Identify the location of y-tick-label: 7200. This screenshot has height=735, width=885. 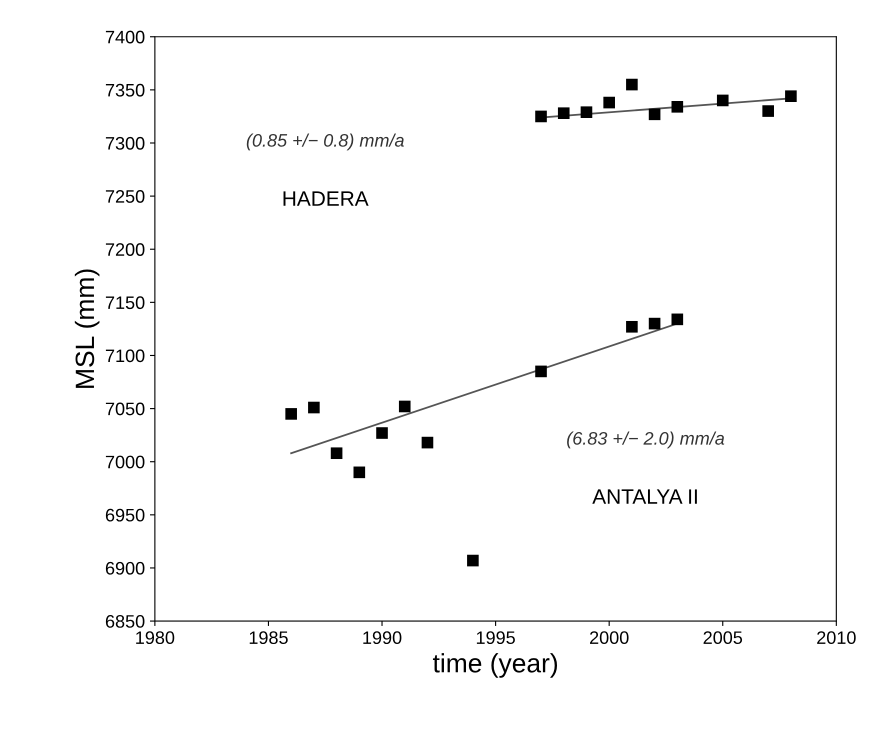
(125, 249).